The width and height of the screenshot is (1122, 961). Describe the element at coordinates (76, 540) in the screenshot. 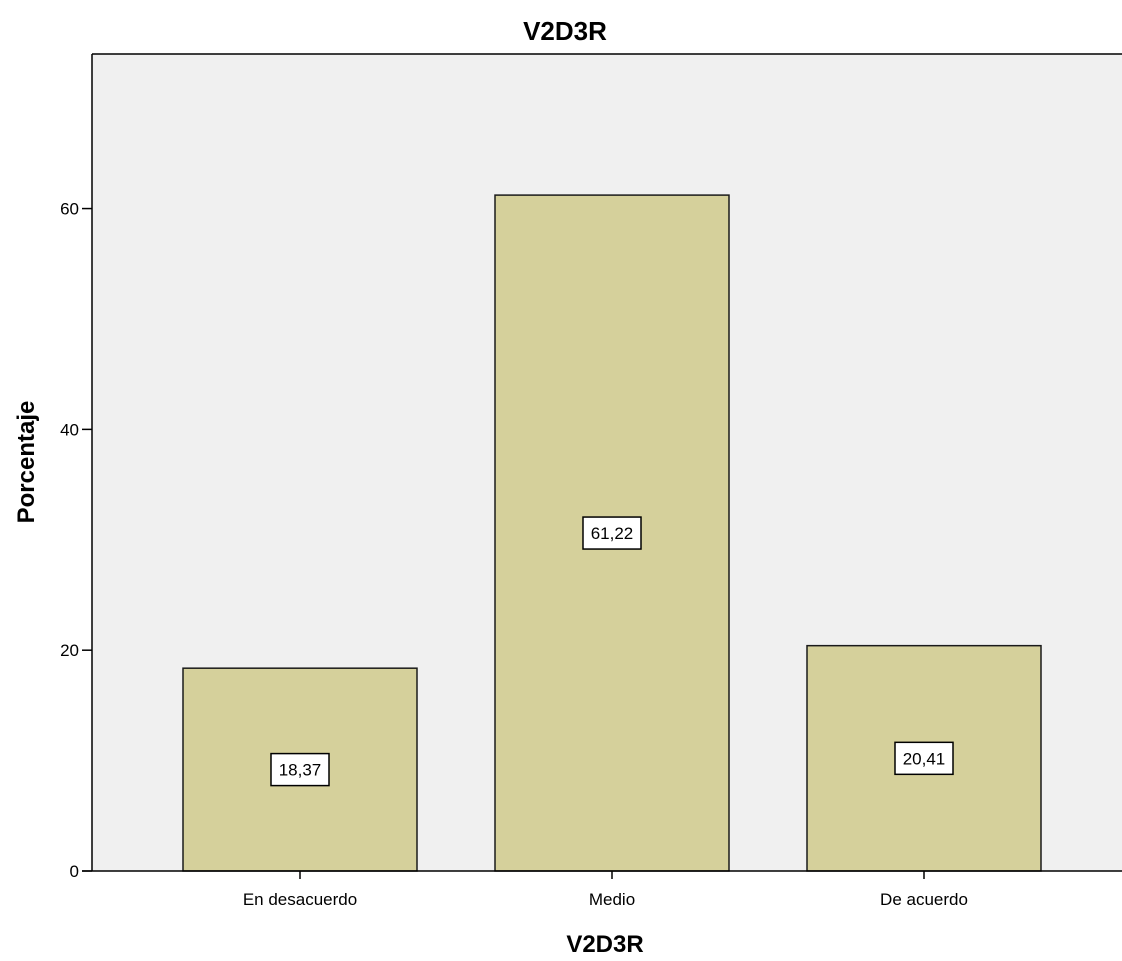

I see `y-ticks-group: 0 20 40 60` at that location.